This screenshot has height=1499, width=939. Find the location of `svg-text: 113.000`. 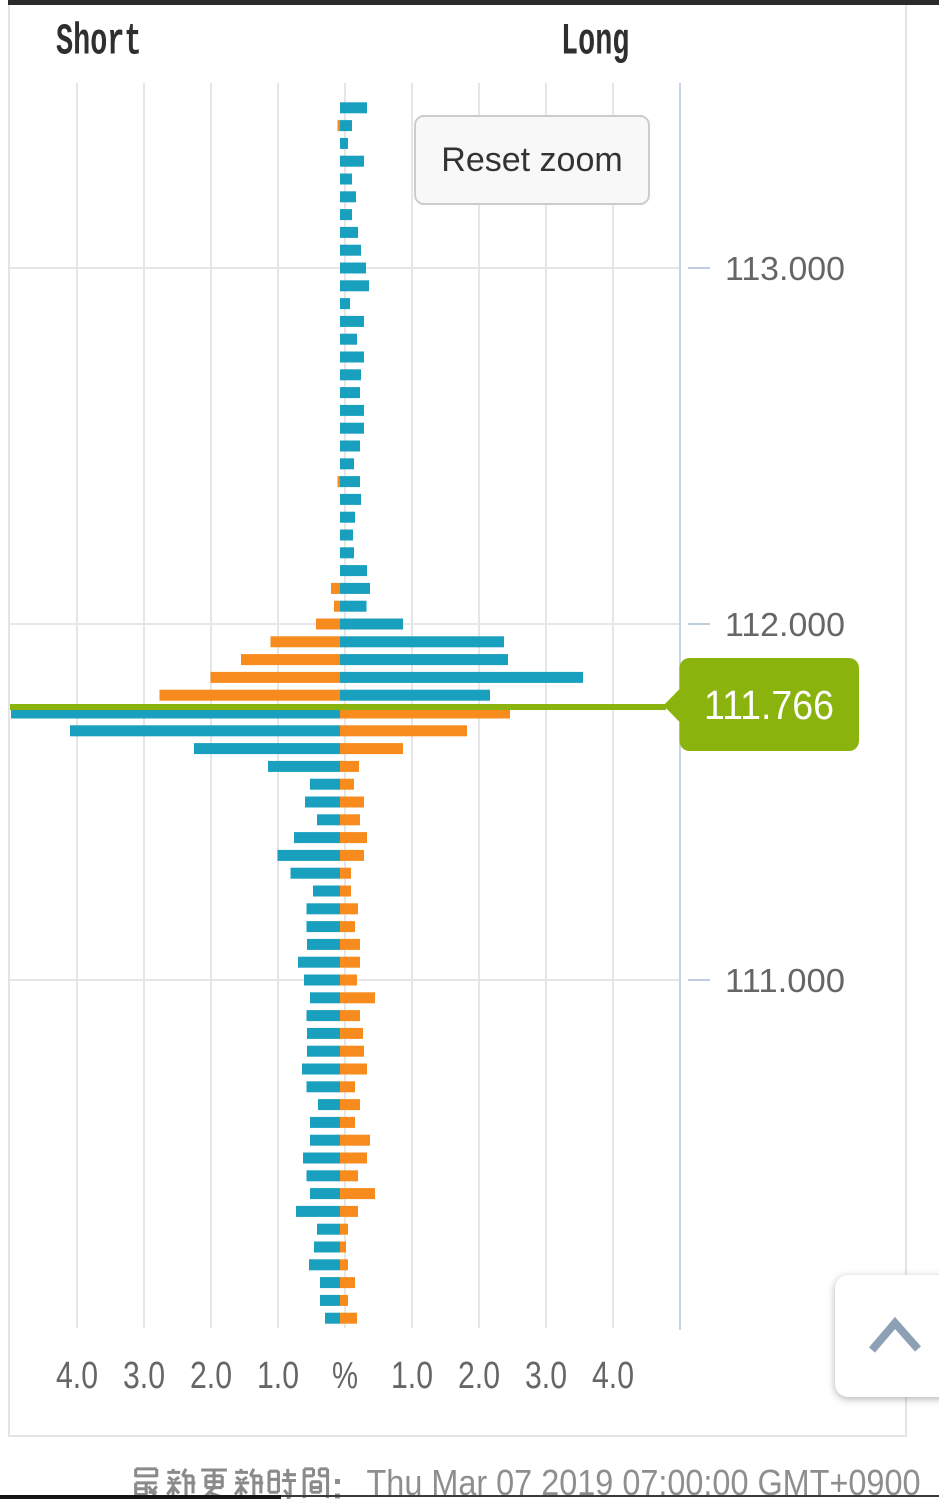

svg-text: 113.000 is located at coordinates (785, 268).